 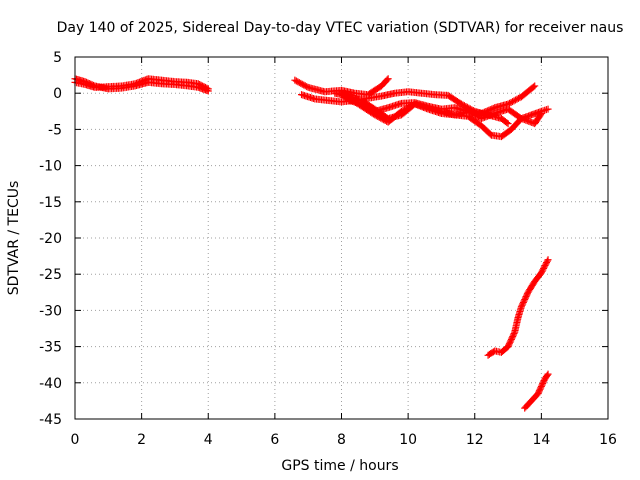 I want to click on y-axis-title: SDTVAR / TECUs, so click(x=14, y=238).